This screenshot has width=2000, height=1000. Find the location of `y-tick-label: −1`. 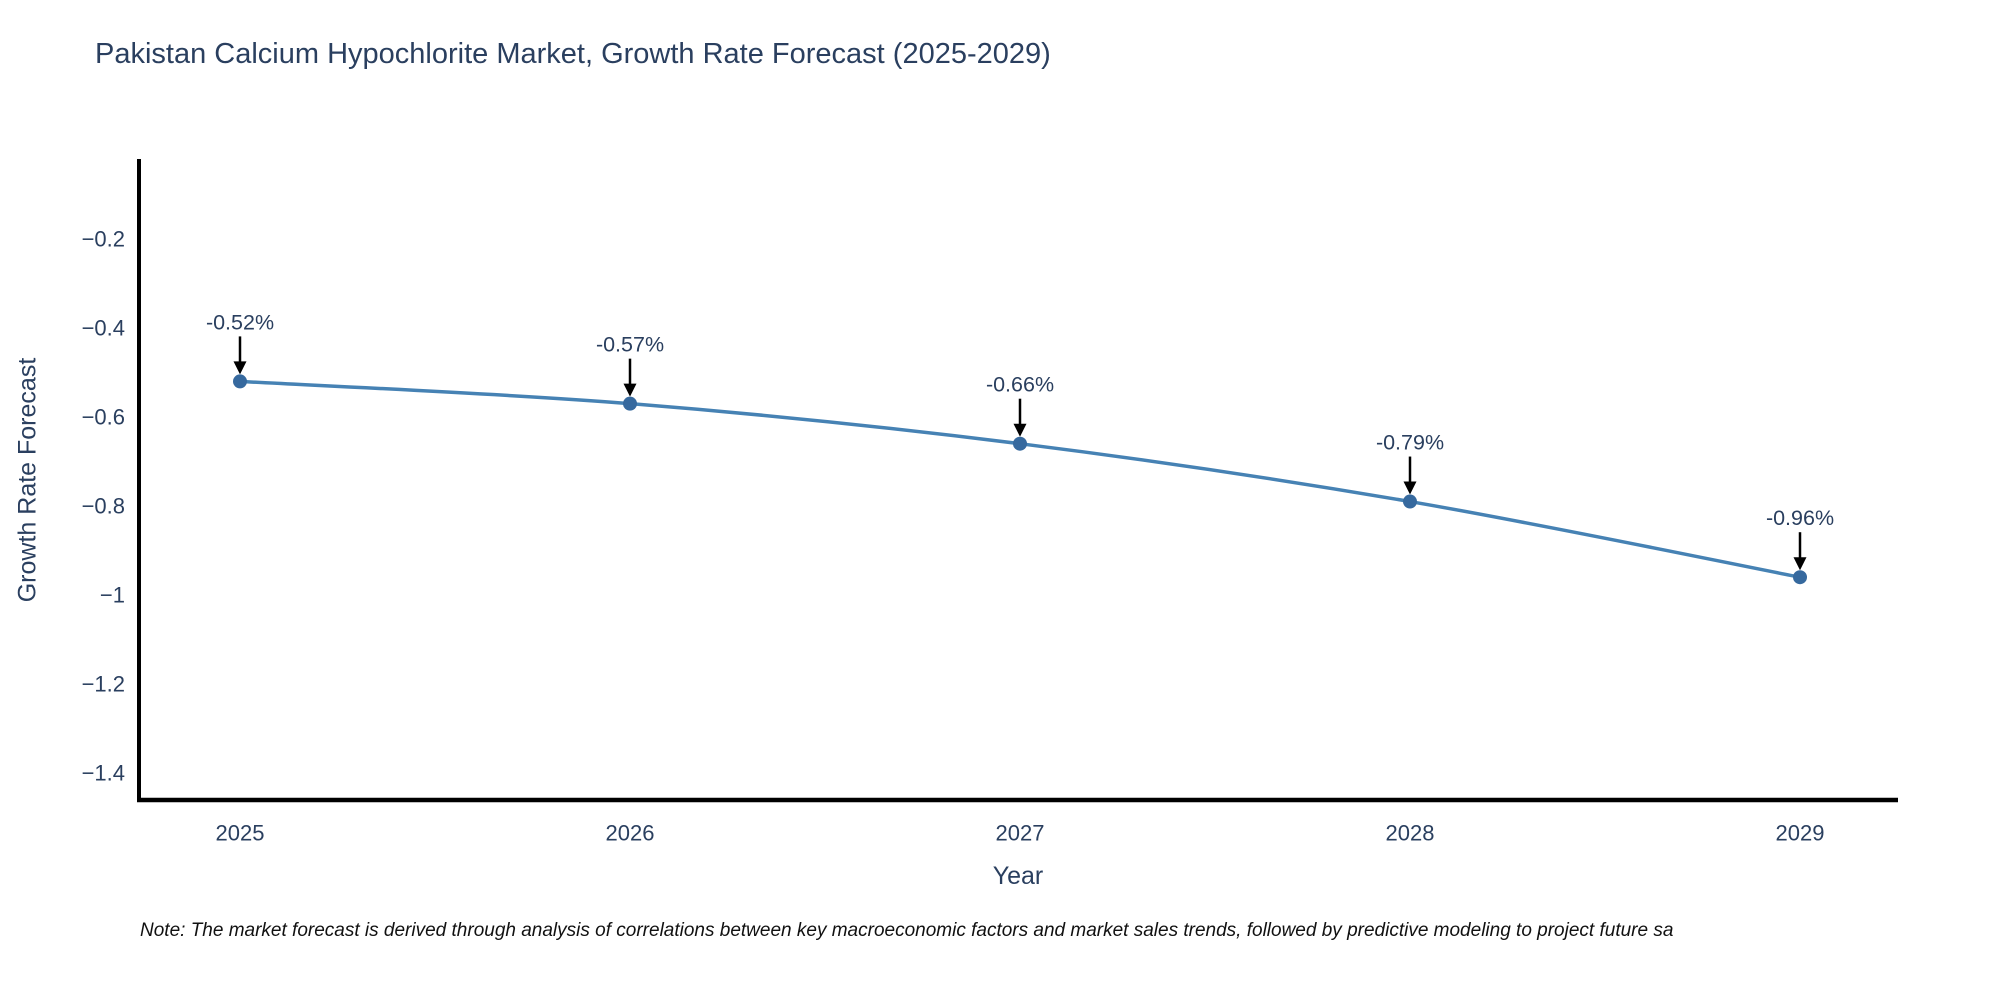

y-tick-label: −1 is located at coordinates (112, 595).